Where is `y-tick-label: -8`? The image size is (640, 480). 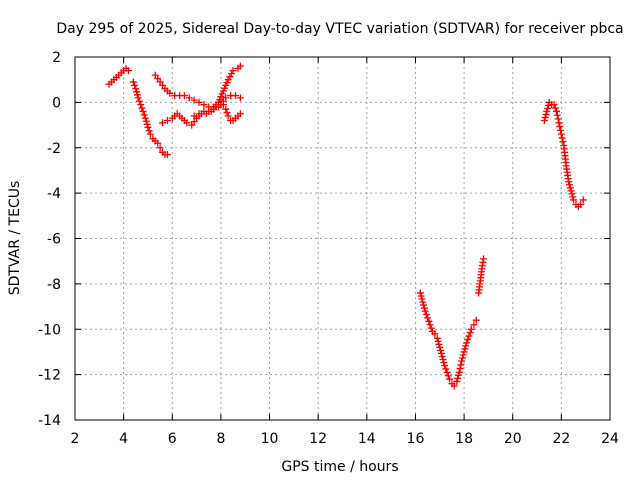
y-tick-label: -8 is located at coordinates (54, 285).